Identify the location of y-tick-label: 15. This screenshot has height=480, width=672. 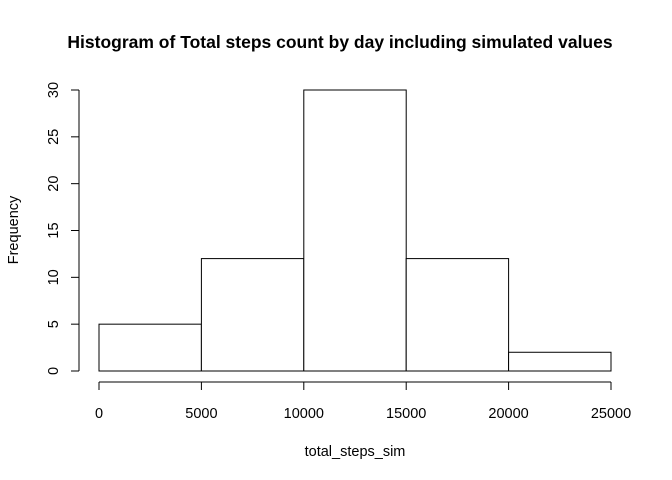
(54, 230).